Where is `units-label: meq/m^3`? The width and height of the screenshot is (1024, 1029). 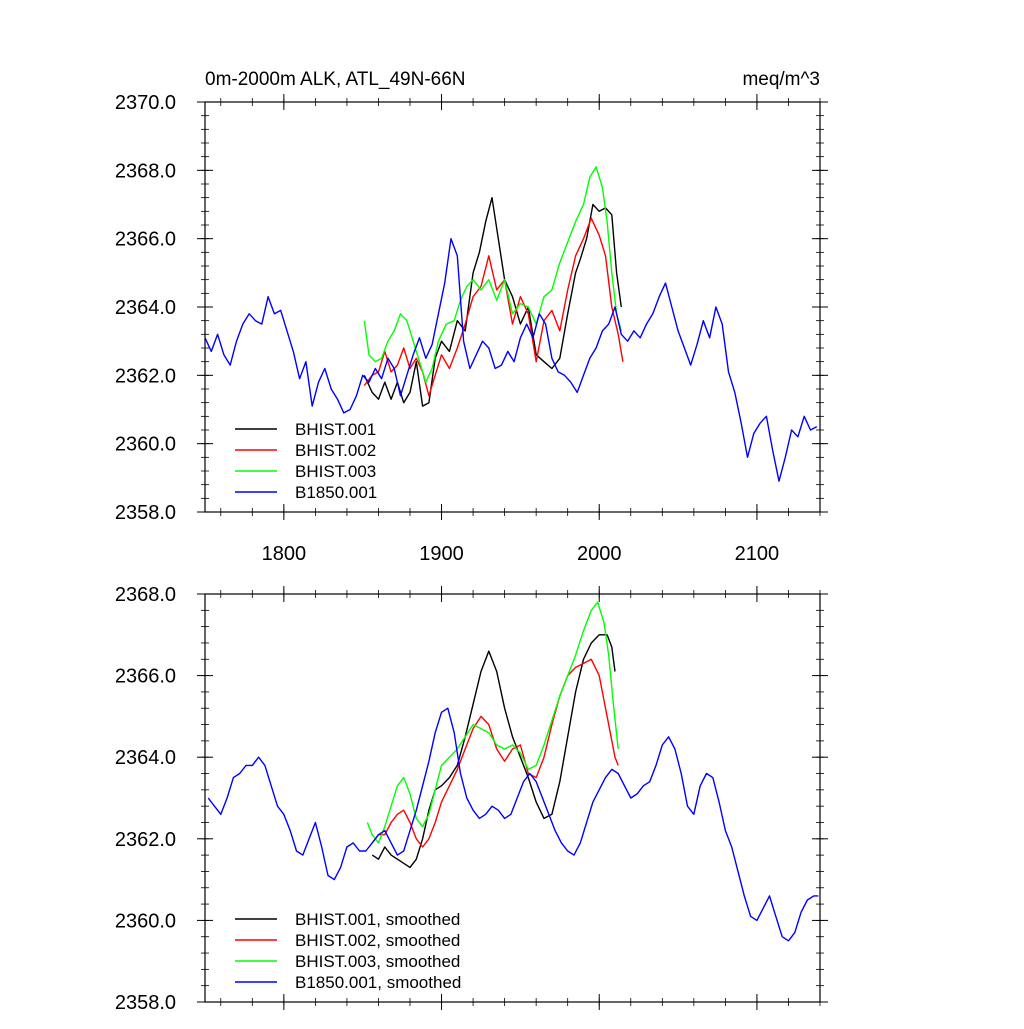 units-label: meq/m^3 is located at coordinates (781, 79).